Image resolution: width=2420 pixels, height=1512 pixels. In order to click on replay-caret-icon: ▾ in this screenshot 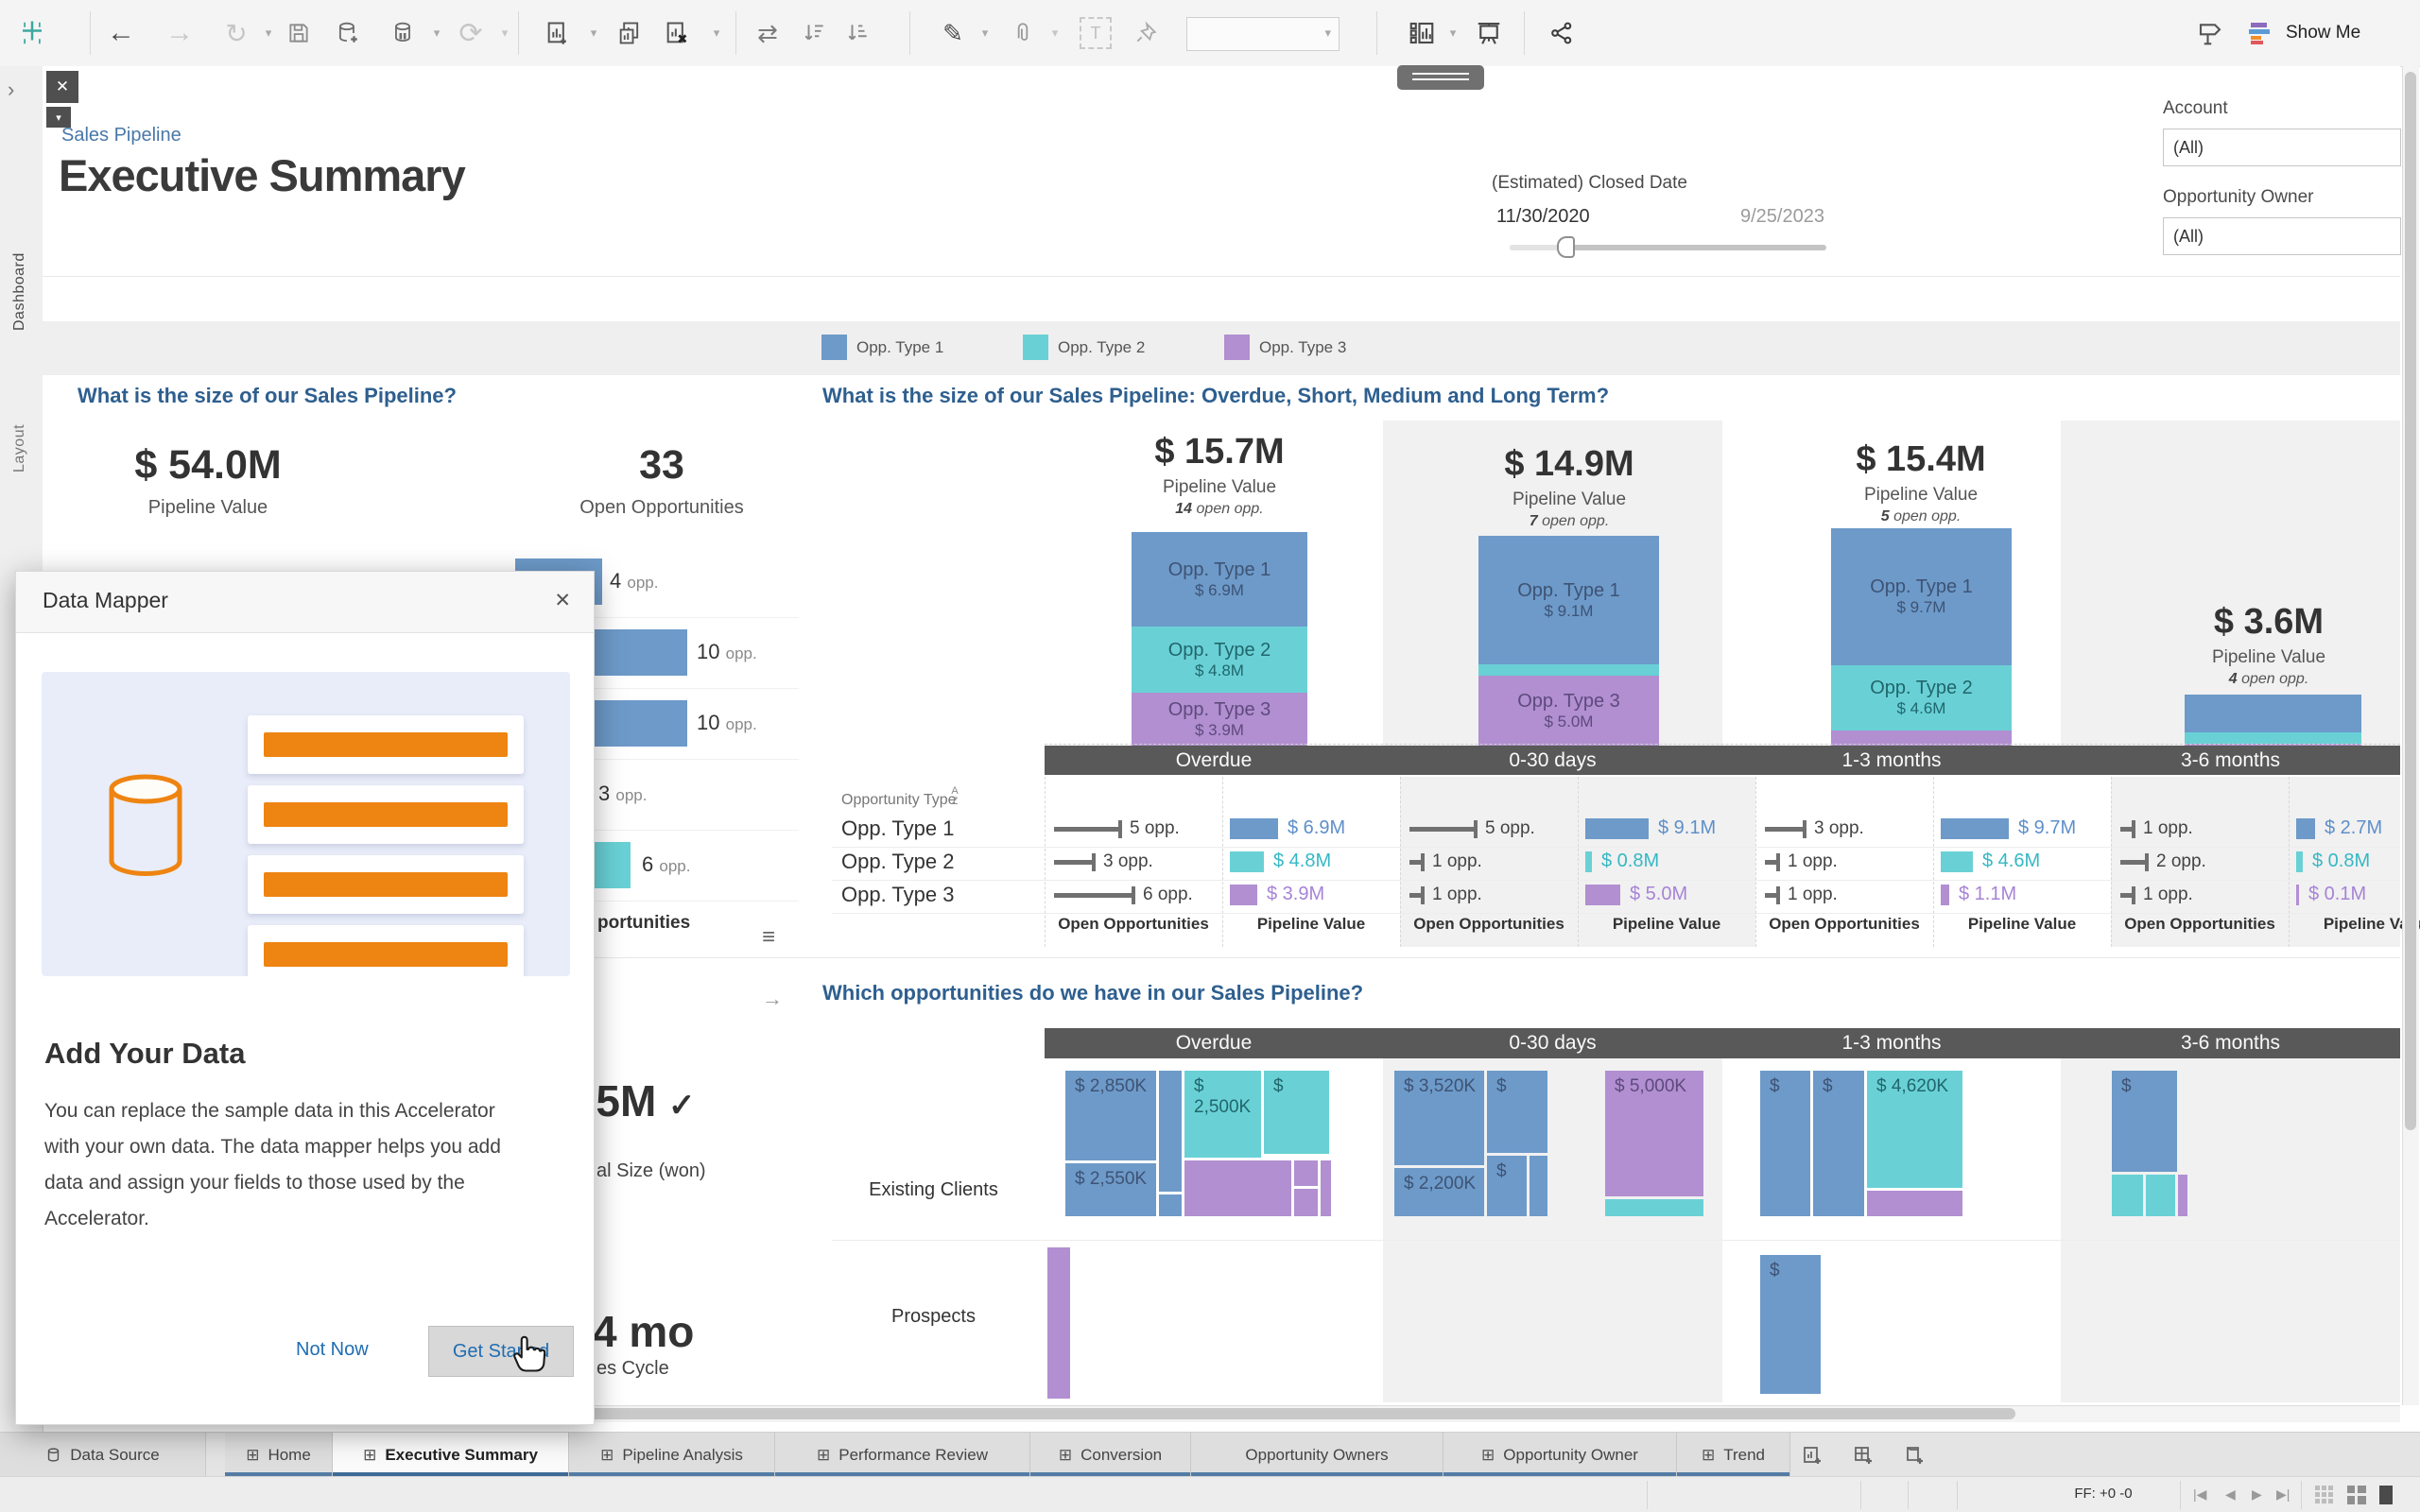, I will do `click(268, 33)`.